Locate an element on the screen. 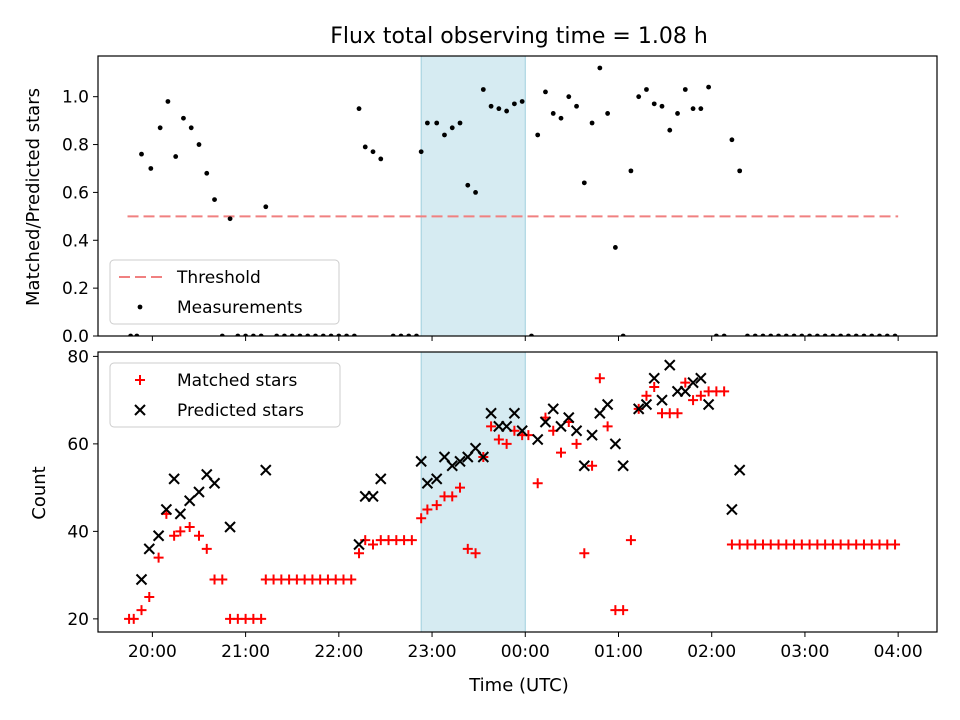 The width and height of the screenshot is (960, 720). legend-symbol is located at coordinates (140, 380).